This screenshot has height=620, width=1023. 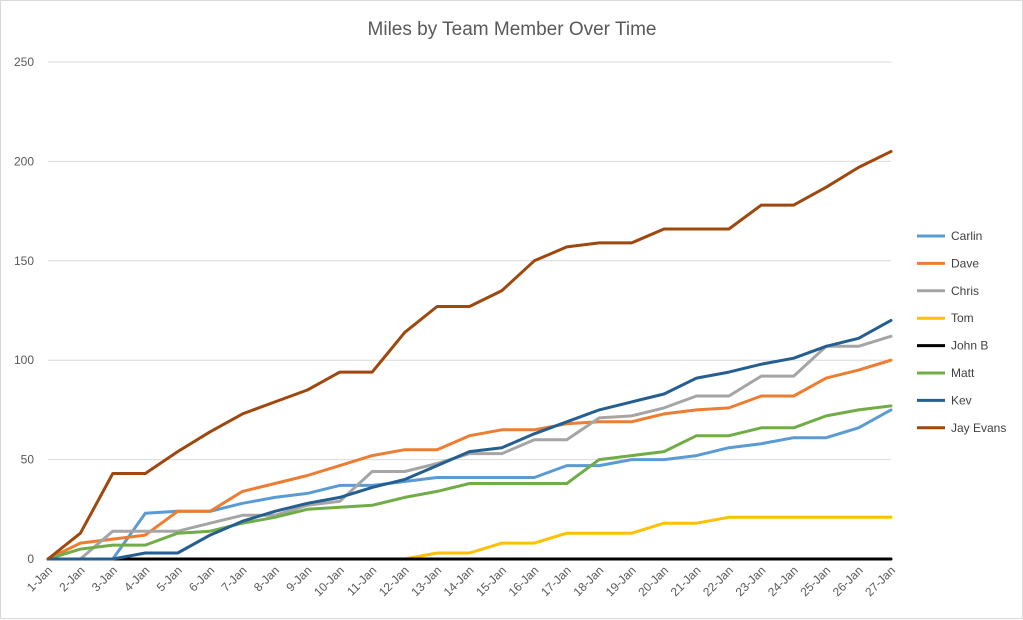 What do you see at coordinates (426, 581) in the screenshot?
I see `x-tick-label: 13-Jan` at bounding box center [426, 581].